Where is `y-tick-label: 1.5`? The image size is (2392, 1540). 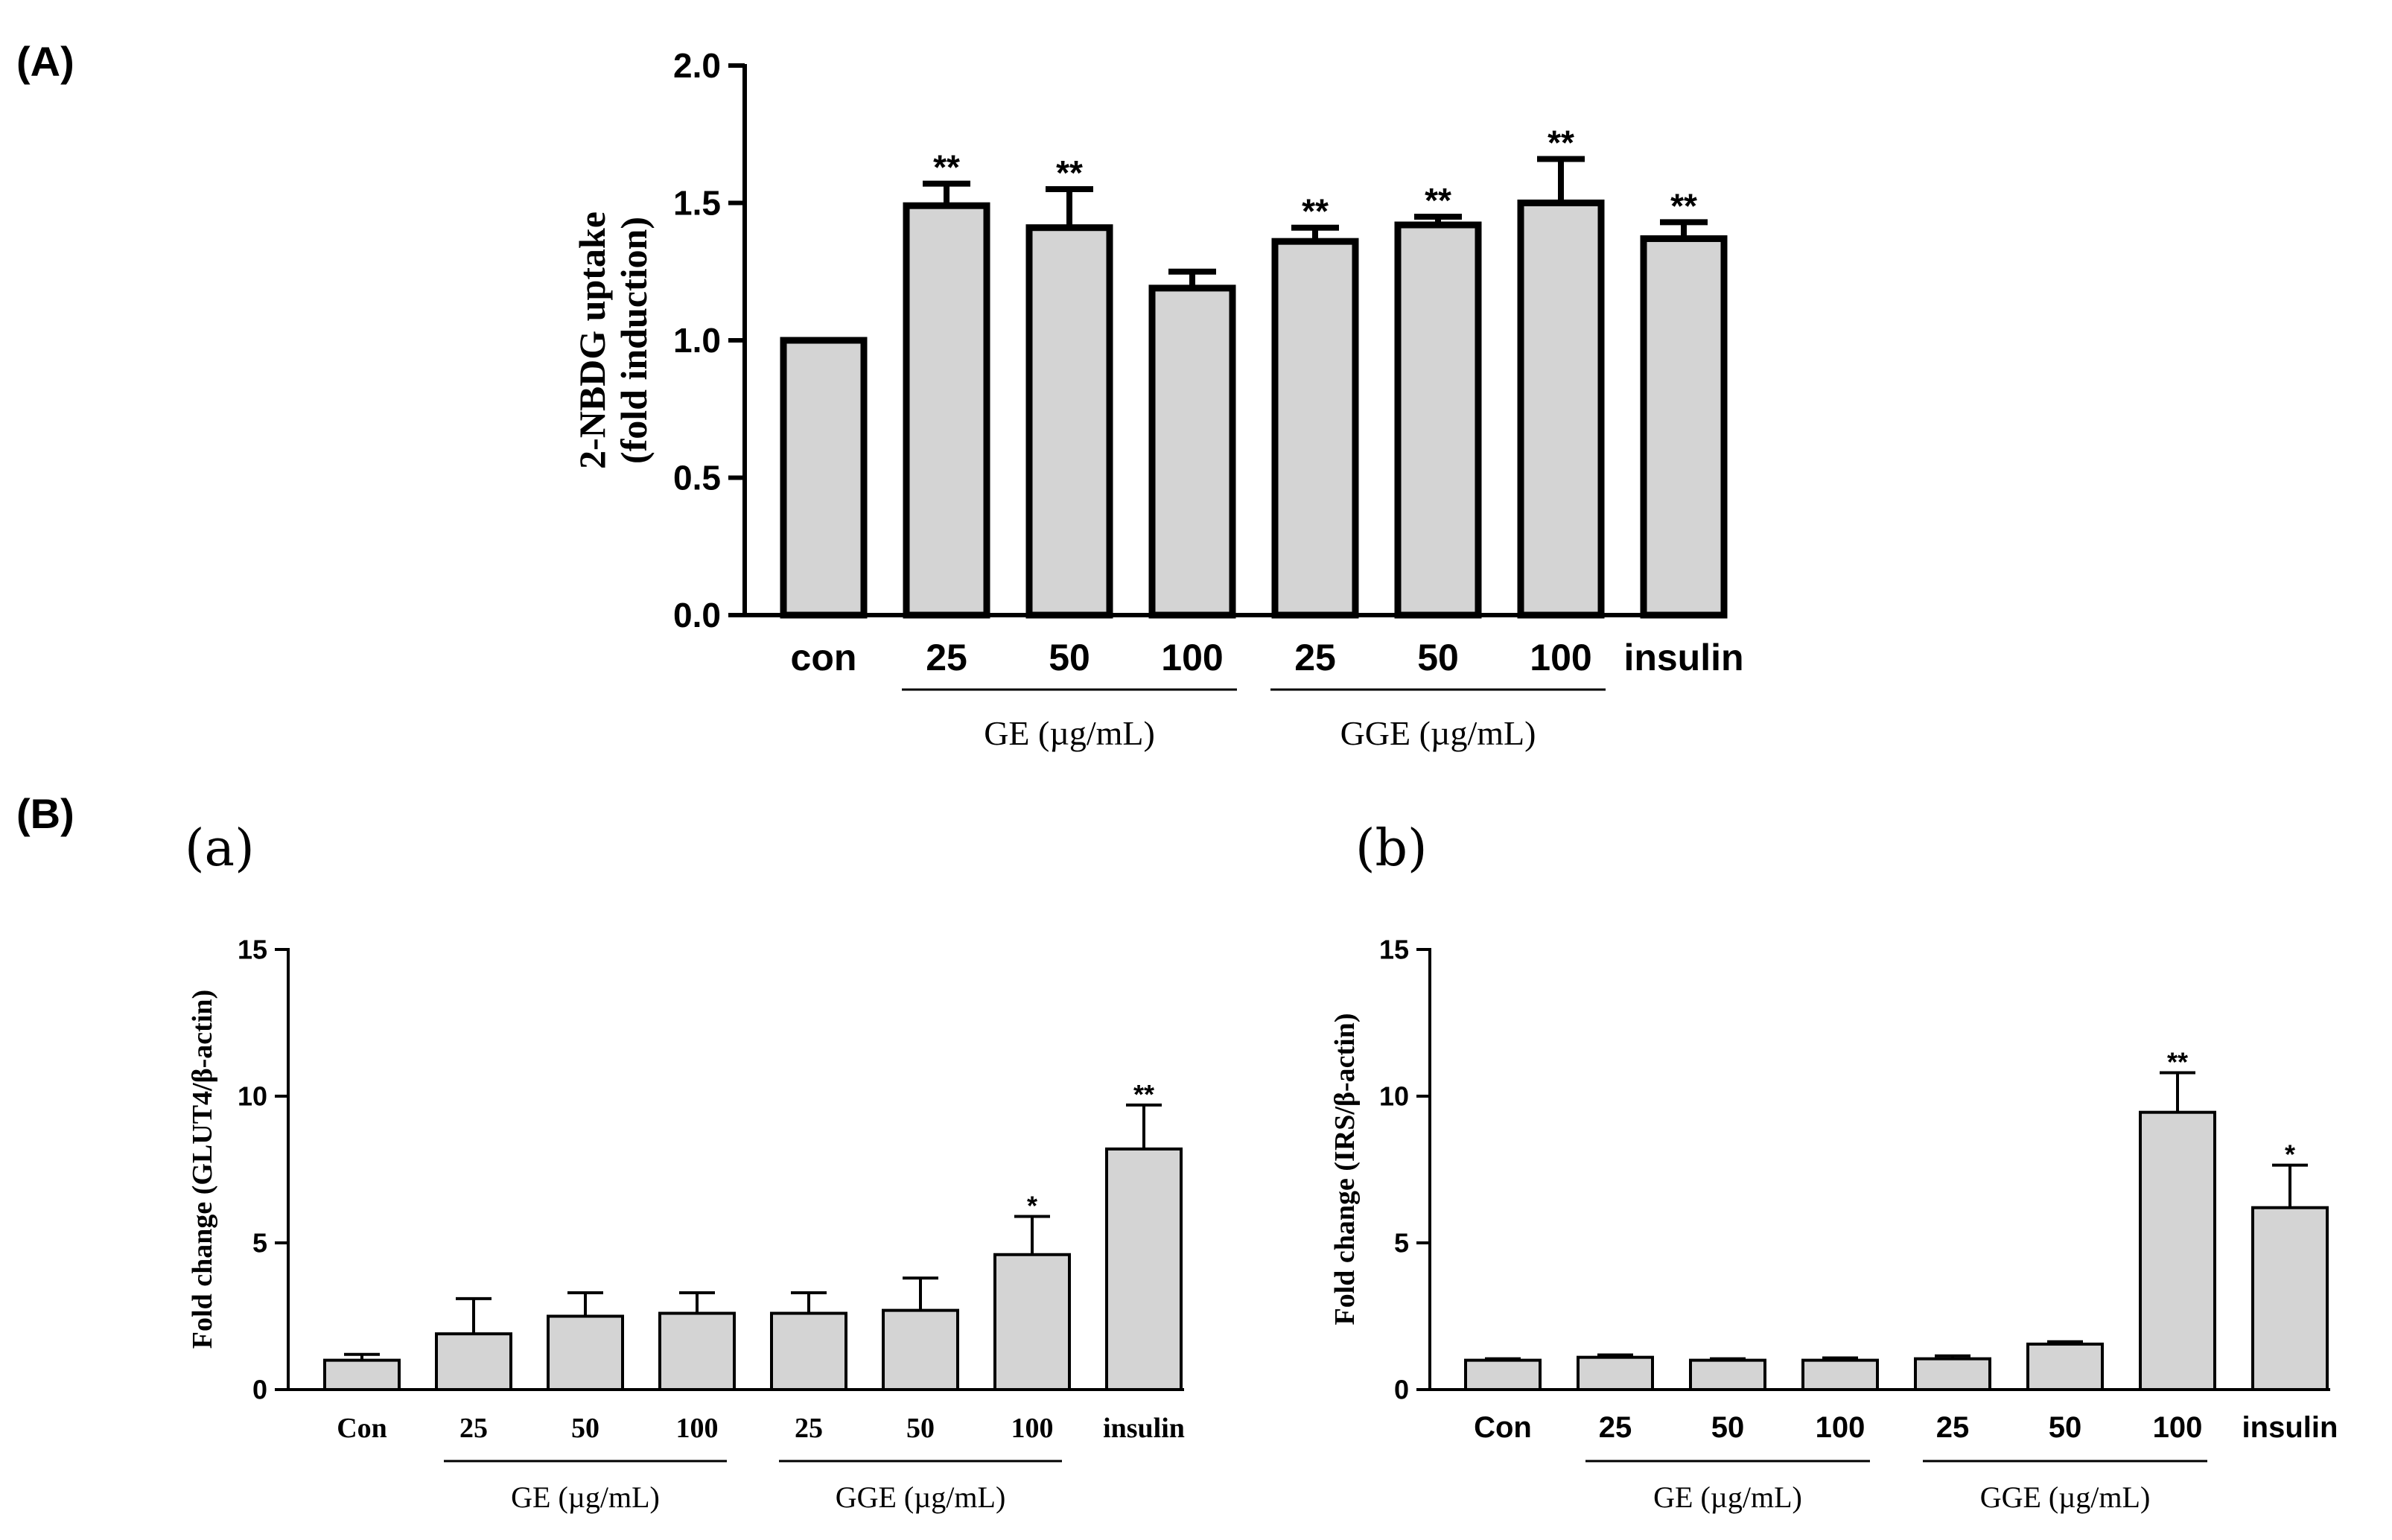
y-tick-label: 1.5 is located at coordinates (697, 203).